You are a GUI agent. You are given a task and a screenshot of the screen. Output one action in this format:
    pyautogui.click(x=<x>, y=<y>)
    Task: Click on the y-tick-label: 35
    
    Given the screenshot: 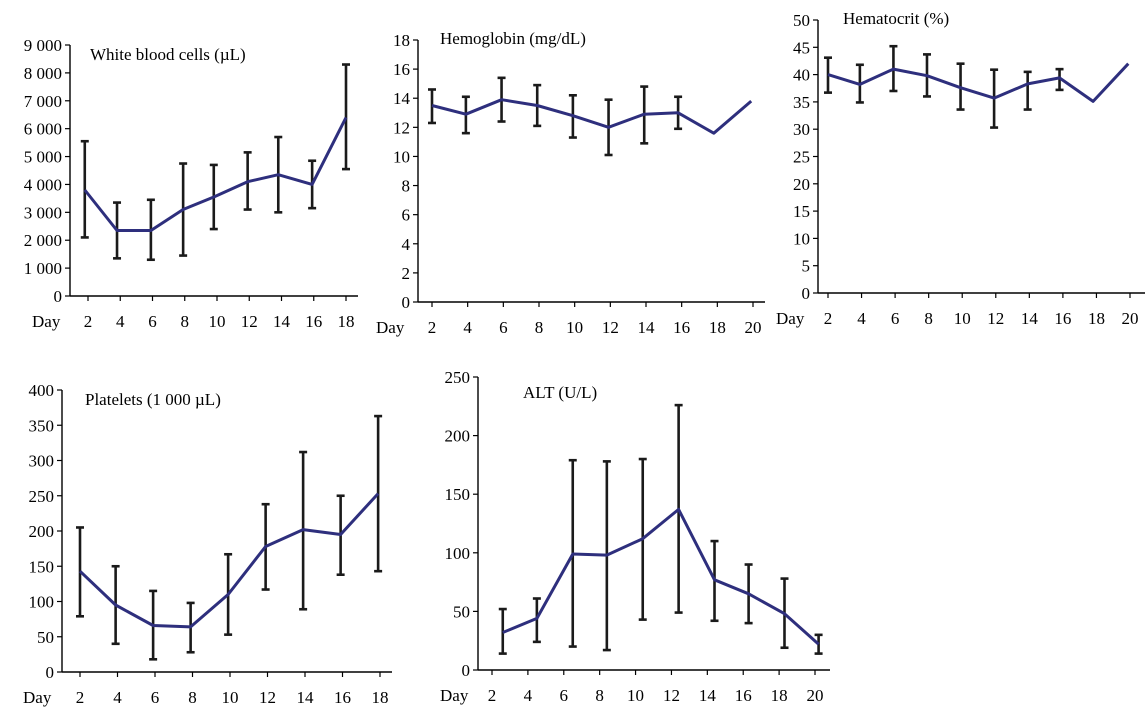 What is the action you would take?
    pyautogui.click(x=801, y=102)
    